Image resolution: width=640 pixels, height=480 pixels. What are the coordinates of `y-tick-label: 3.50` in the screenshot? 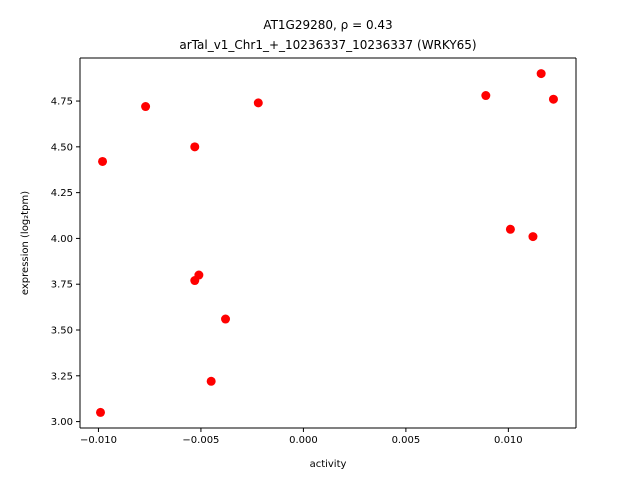 It's located at (62, 331).